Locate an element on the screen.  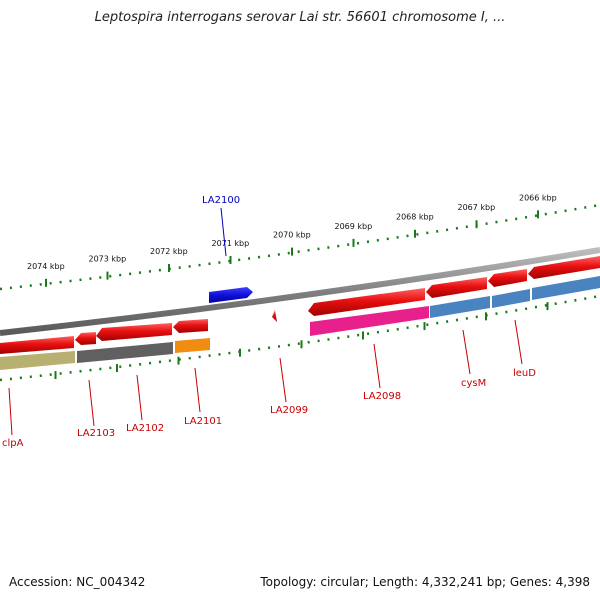
label-LA2102: LA2102 is located at coordinates (145, 428).